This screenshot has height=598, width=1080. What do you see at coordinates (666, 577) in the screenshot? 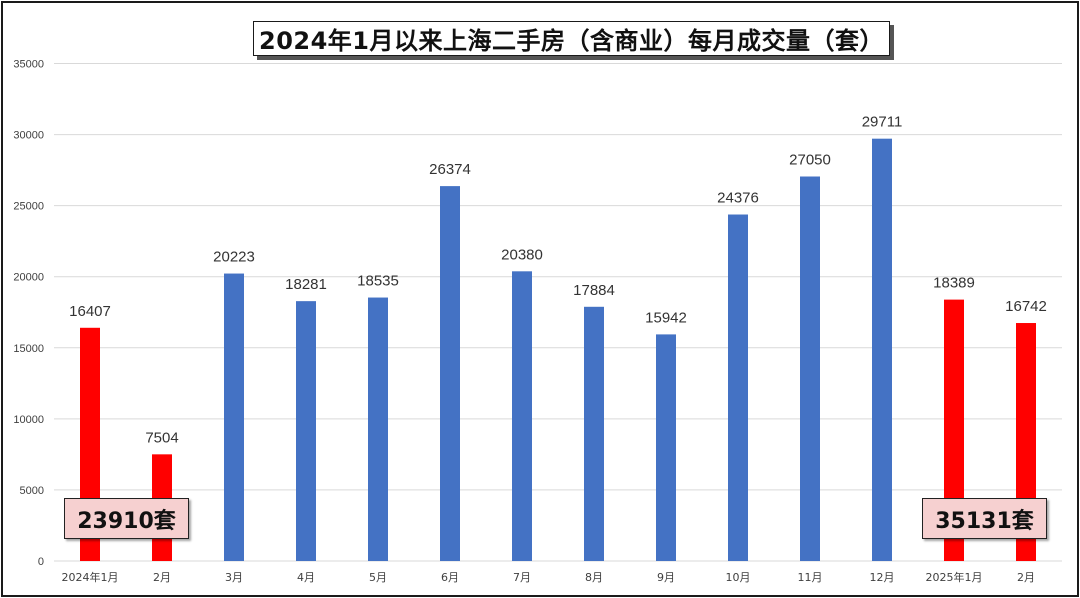
I see `x-tick-label: 9月` at bounding box center [666, 577].